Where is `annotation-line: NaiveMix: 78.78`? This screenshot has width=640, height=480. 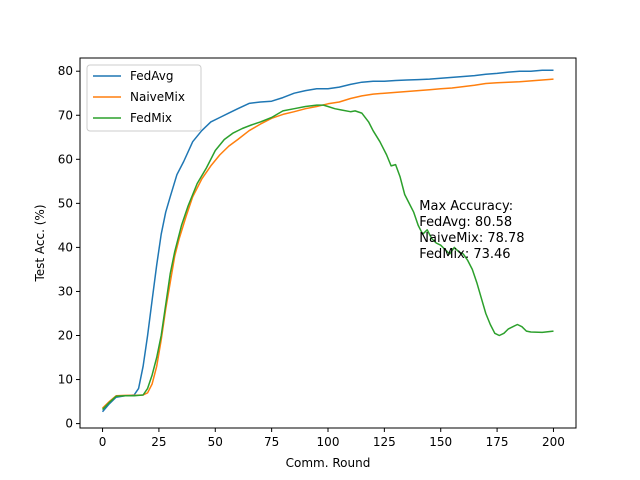
annotation-line: NaiveMix: 78.78 is located at coordinates (471, 238).